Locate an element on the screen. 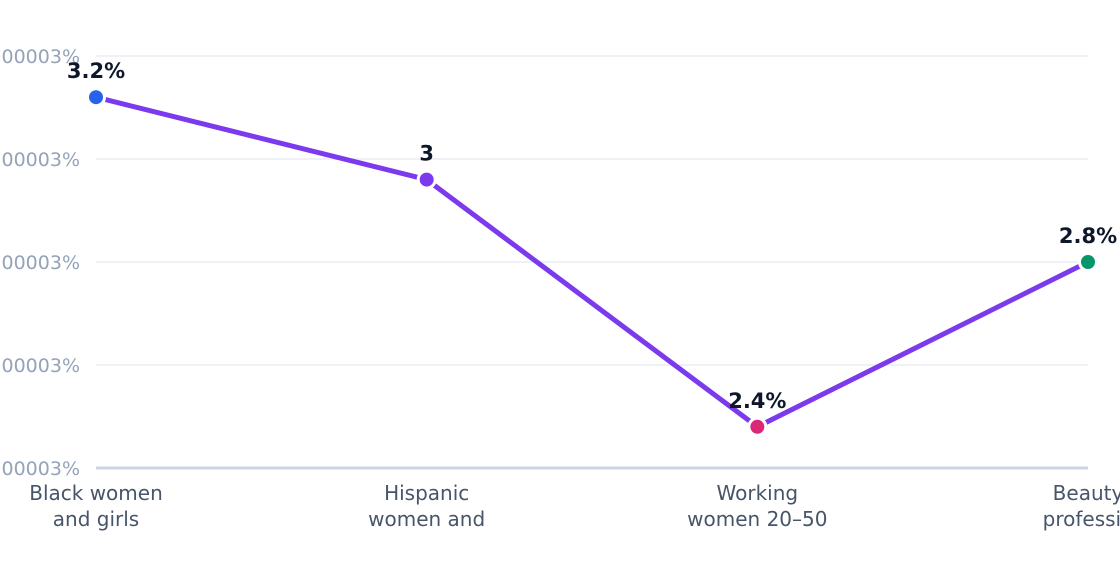  x-tick-label: Black women is located at coordinates (96, 493).